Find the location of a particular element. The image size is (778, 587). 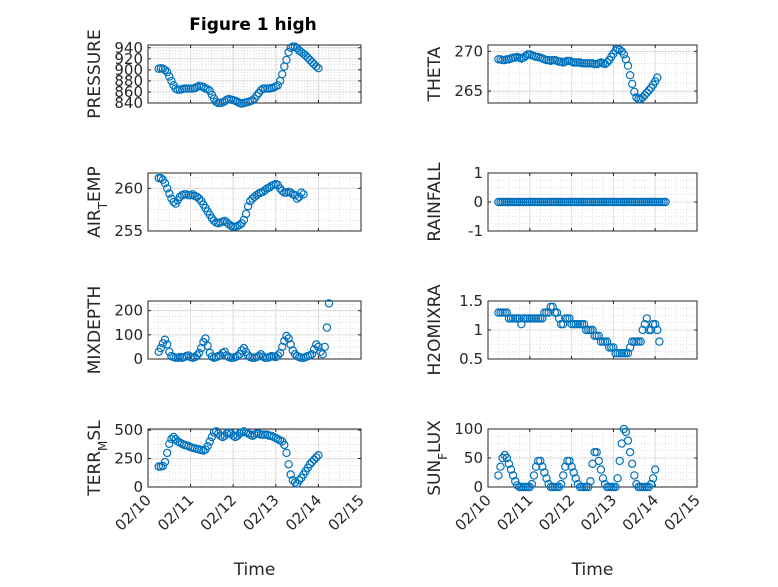

y-axis-label-main: MIXDEPTH is located at coordinates (95, 330).